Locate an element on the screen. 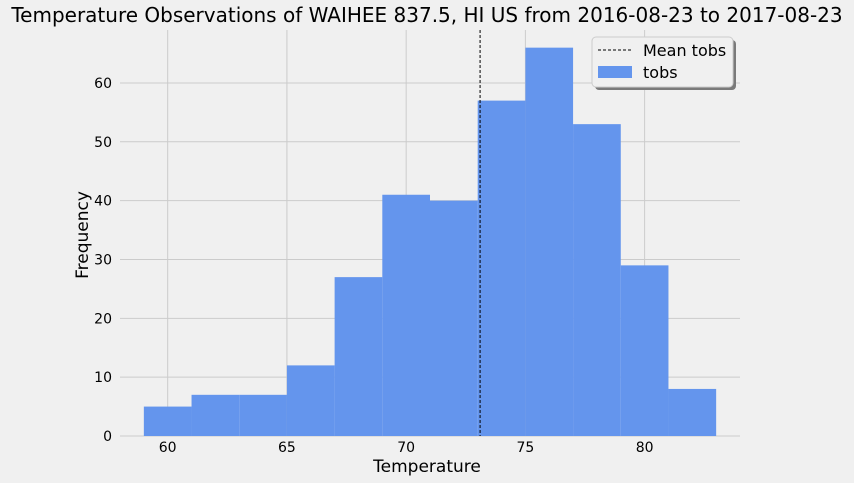  y-tick-label: 50 is located at coordinates (103, 143).